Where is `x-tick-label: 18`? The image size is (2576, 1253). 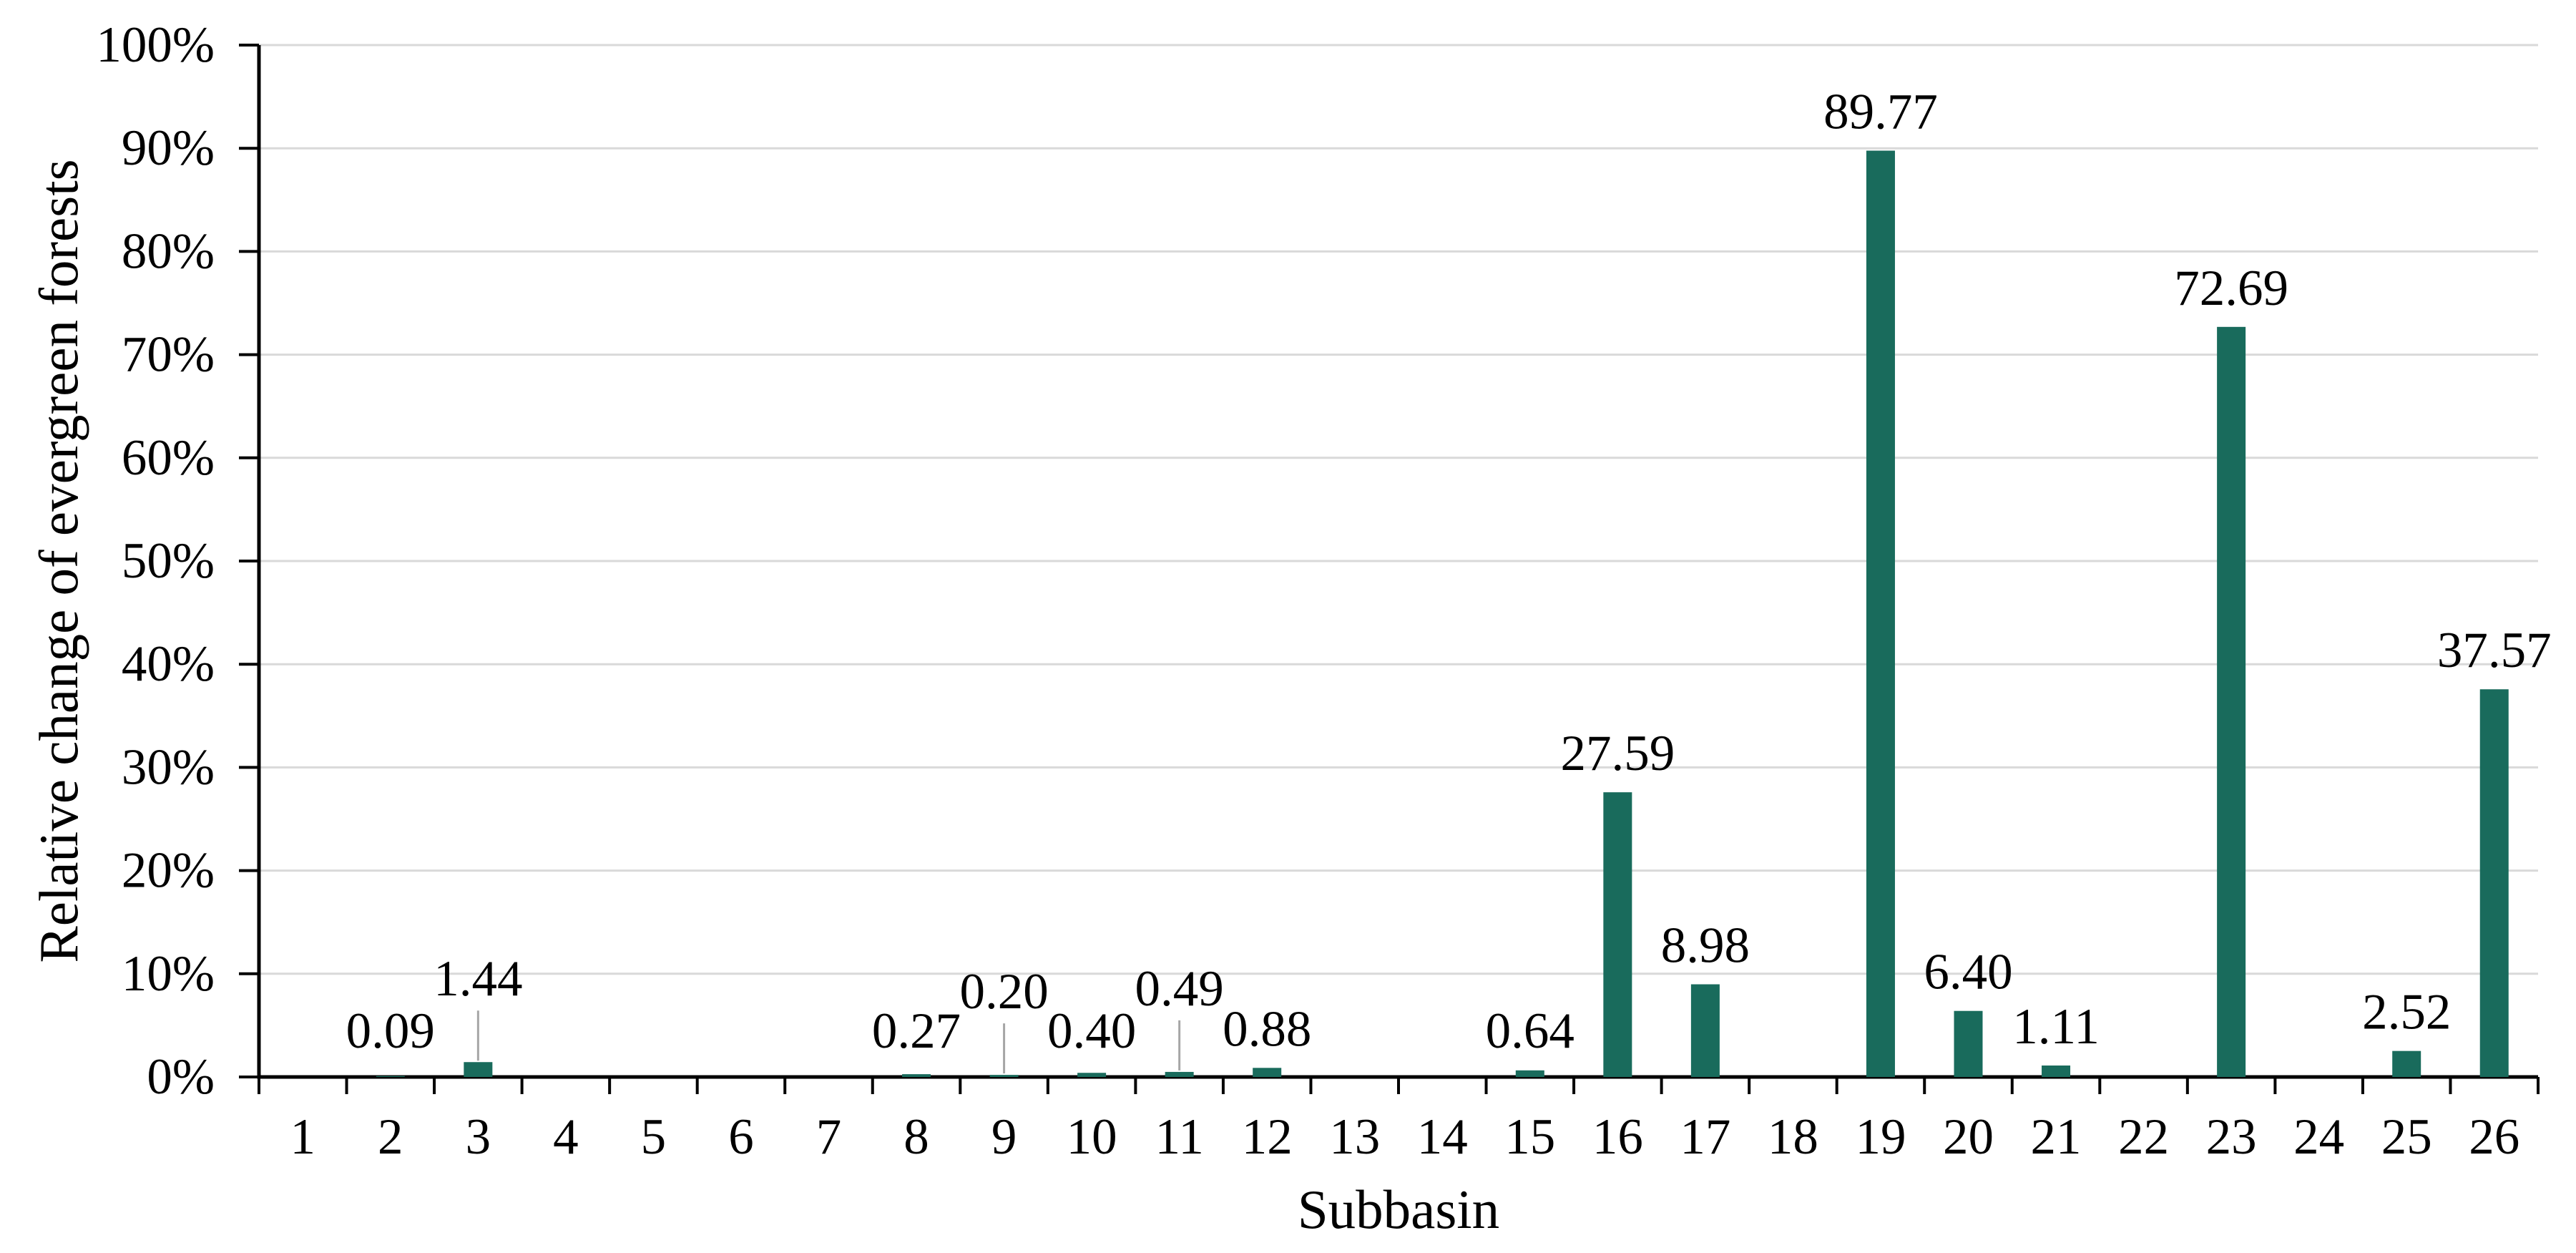 x-tick-label: 18 is located at coordinates (1793, 1137).